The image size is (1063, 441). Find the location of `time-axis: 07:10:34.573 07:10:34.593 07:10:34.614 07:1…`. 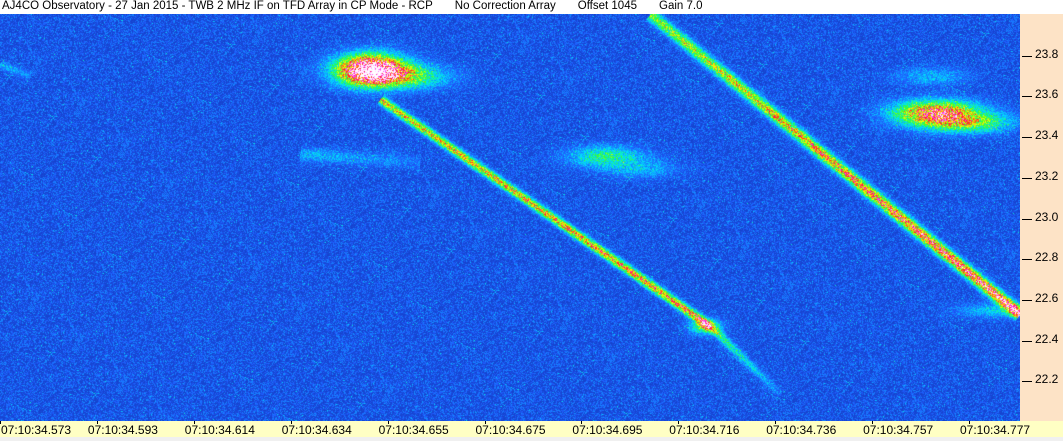

time-axis: 07:10:34.573 07:10:34.593 07:10:34.614 07:1… is located at coordinates (531, 429).